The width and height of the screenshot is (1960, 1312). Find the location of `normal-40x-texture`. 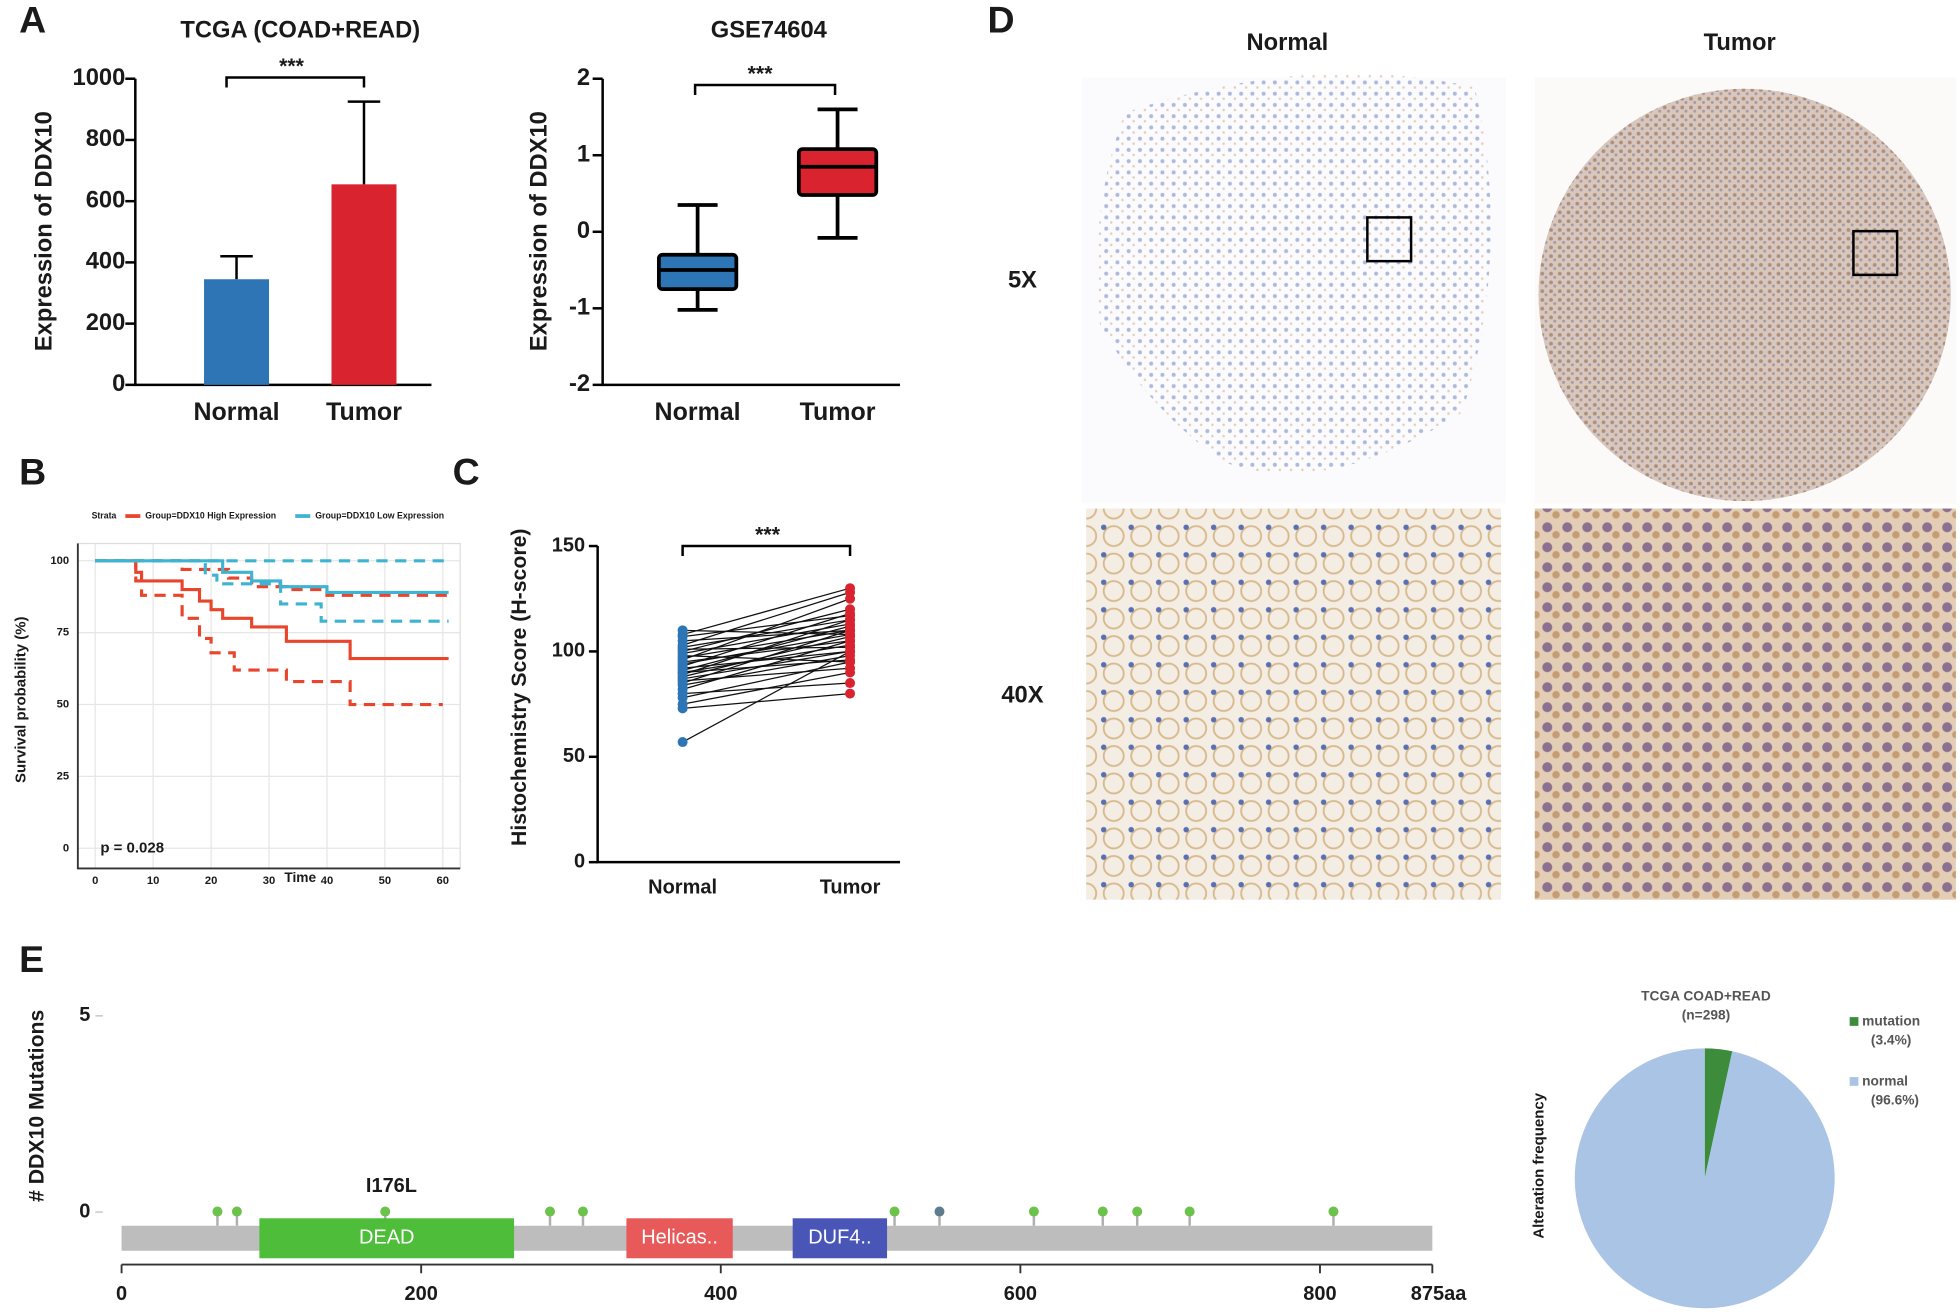

normal-40x-texture is located at coordinates (1294, 704).